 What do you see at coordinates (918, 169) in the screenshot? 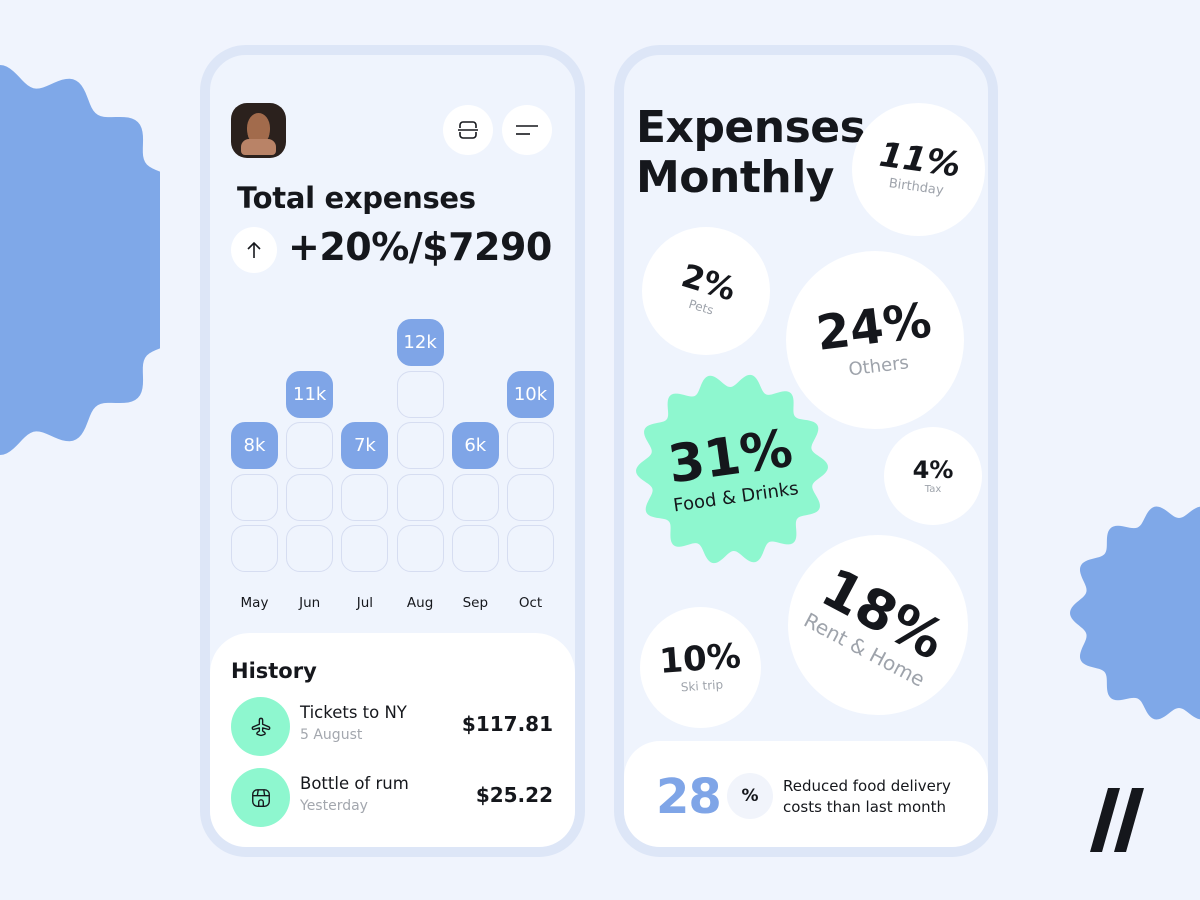
I see `category-bubble-birthday: 11% Birthday` at bounding box center [918, 169].